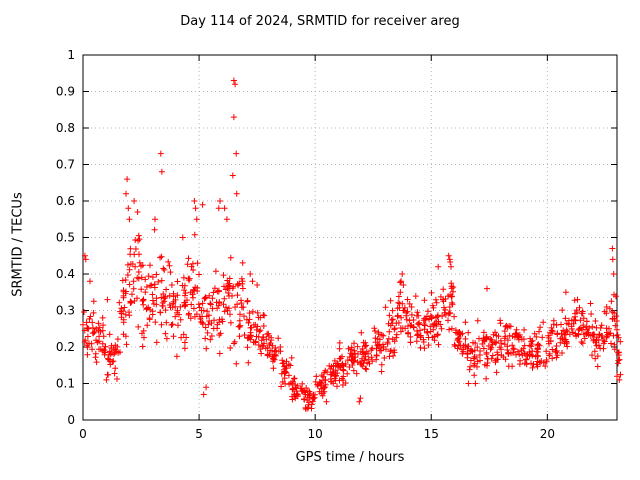 The image size is (640, 480). What do you see at coordinates (65, 128) in the screenshot?
I see `y-tick-label: 0.8` at bounding box center [65, 128].